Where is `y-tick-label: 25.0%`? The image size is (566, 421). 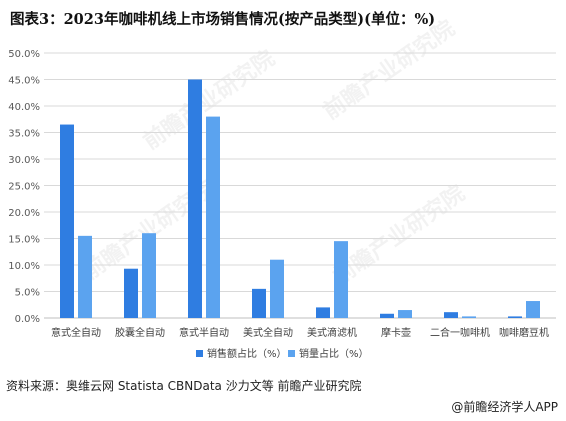
y-tick-label: 25.0% is located at coordinates (24, 187).